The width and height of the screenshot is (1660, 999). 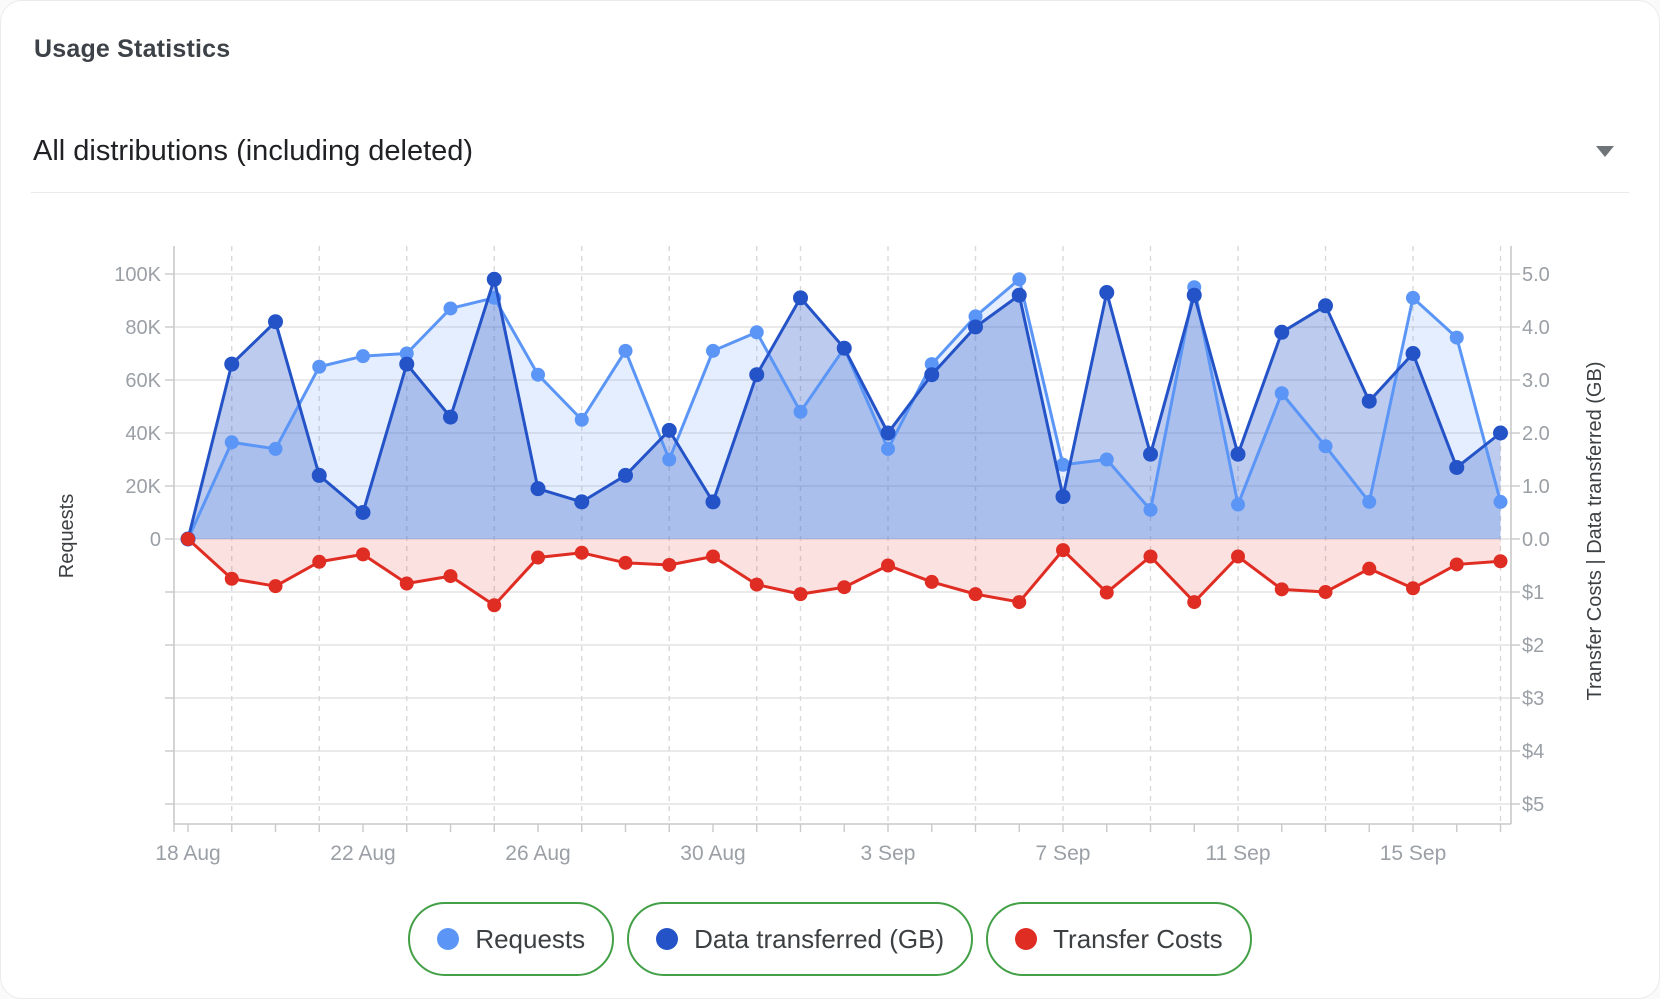 What do you see at coordinates (1536, 540) in the screenshot?
I see `svg-text: 0.0` at bounding box center [1536, 540].